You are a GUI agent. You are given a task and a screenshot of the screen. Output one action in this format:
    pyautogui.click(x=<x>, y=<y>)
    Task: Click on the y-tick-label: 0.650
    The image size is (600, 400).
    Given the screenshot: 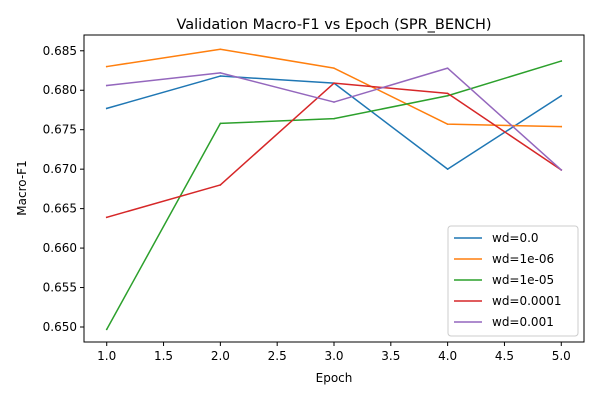 What is the action you would take?
    pyautogui.click(x=60, y=327)
    